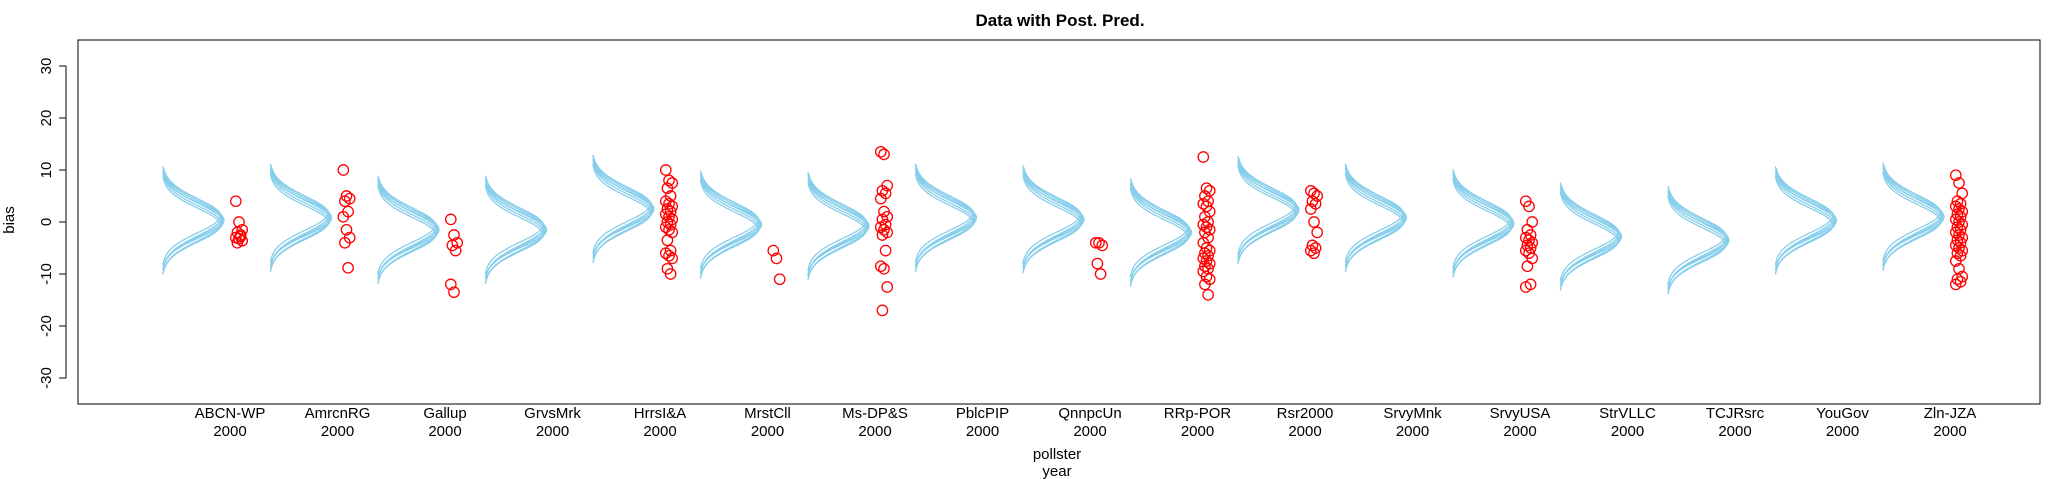 The image size is (2048, 479). Describe the element at coordinates (1057, 454) in the screenshot. I see `x-axis-label-pollster: pollster` at that location.